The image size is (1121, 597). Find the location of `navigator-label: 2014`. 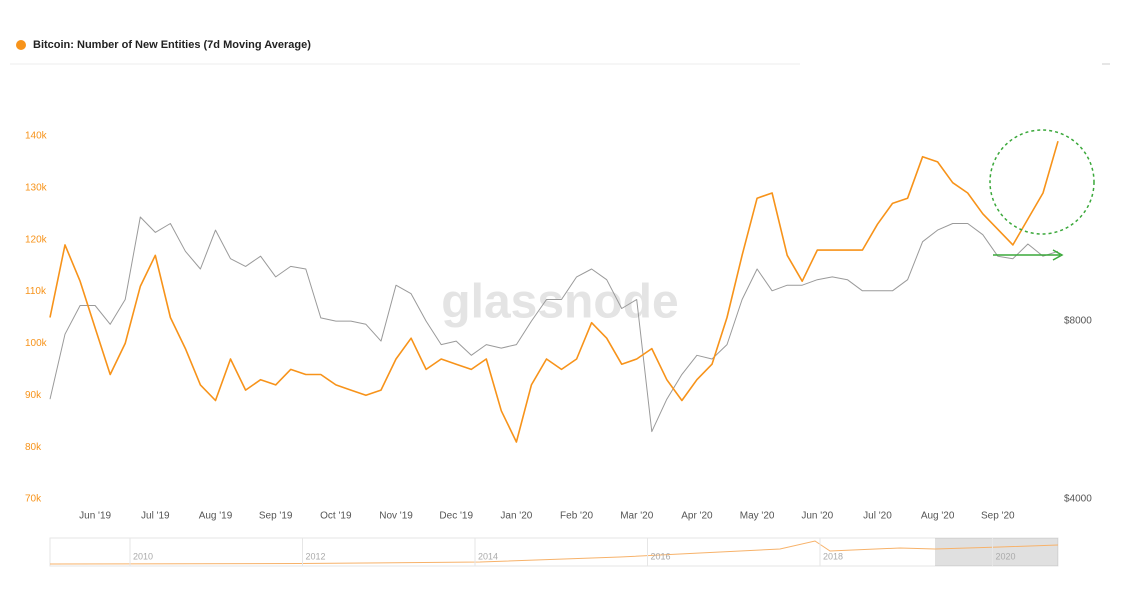

navigator-label: 2014 is located at coordinates (488, 556).